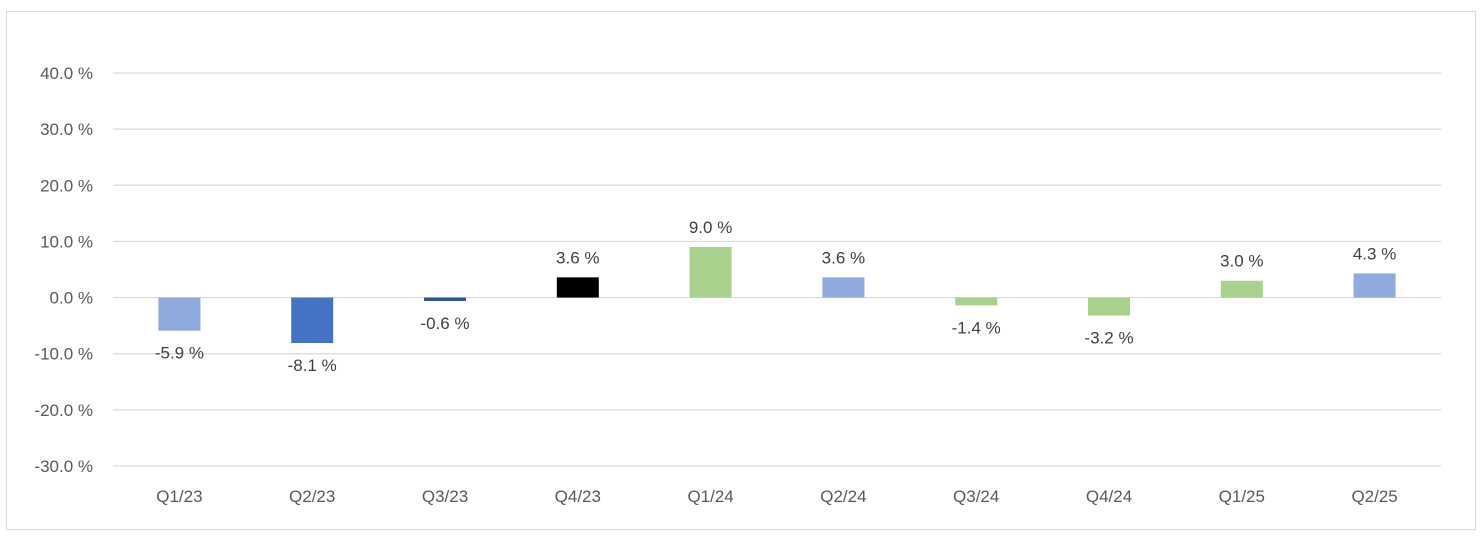 The image size is (1483, 538). What do you see at coordinates (63, 410) in the screenshot?
I see `y-tick-label: -20.0 %` at bounding box center [63, 410].